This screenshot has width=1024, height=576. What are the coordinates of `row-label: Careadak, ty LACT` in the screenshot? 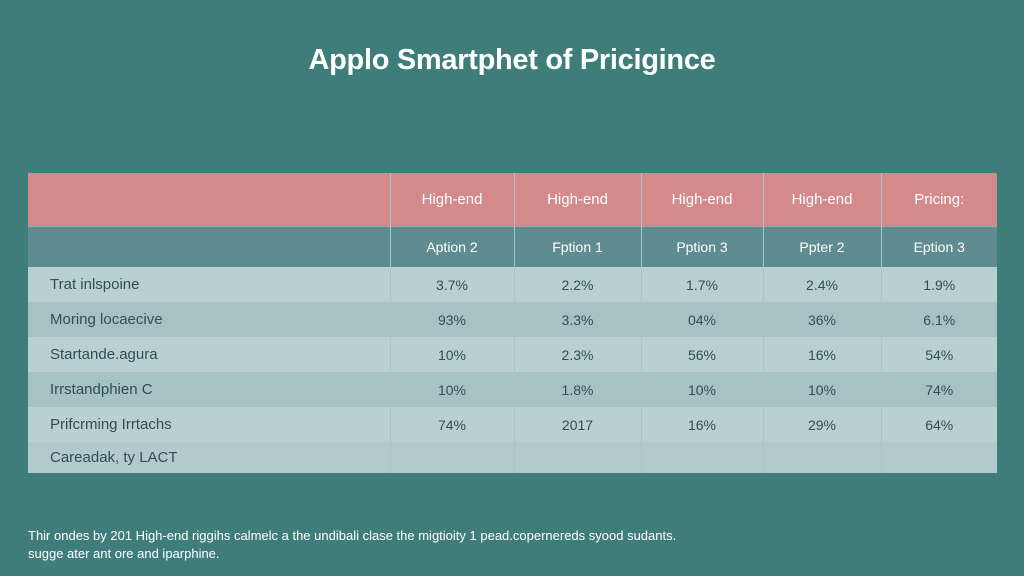 It's located at (209, 457).